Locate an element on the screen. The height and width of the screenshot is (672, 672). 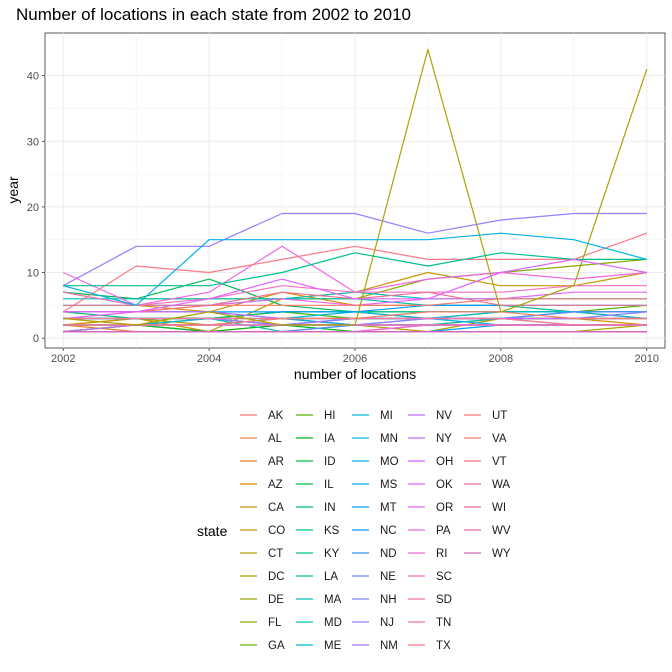
legend-label: SC is located at coordinates (444, 577).